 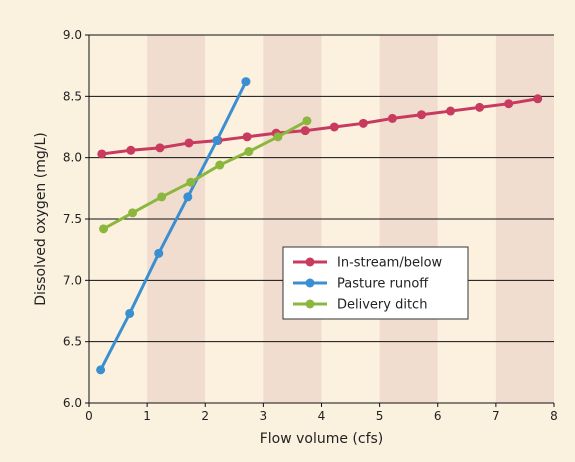 I want to click on legend-label: Delivery ditch, so click(x=382, y=305).